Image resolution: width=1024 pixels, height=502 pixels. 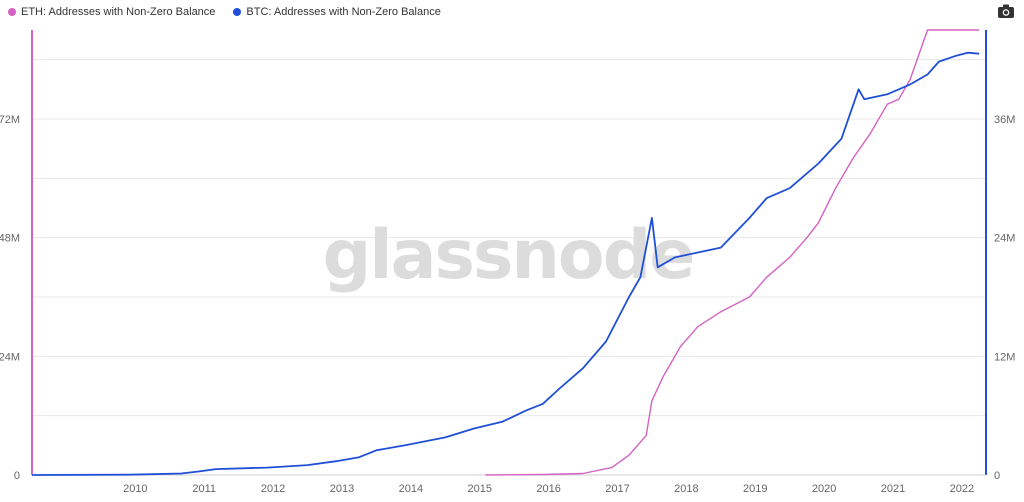 What do you see at coordinates (755, 489) in the screenshot?
I see `x-tick-label: 2019` at bounding box center [755, 489].